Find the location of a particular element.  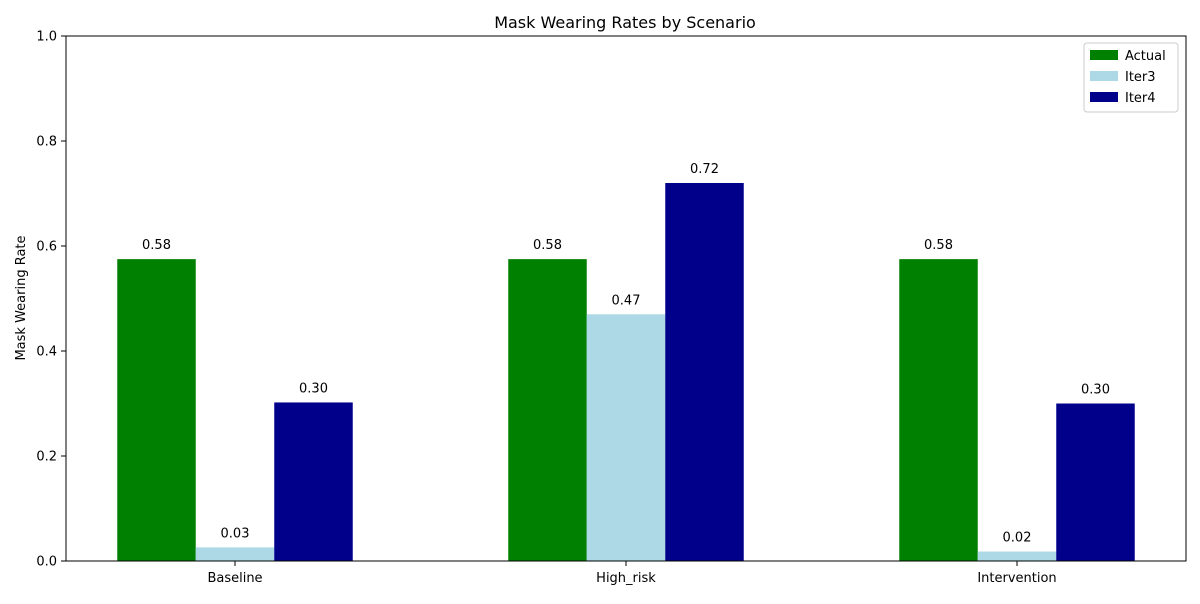

y-tick-label: 0.6 is located at coordinates (46, 247).